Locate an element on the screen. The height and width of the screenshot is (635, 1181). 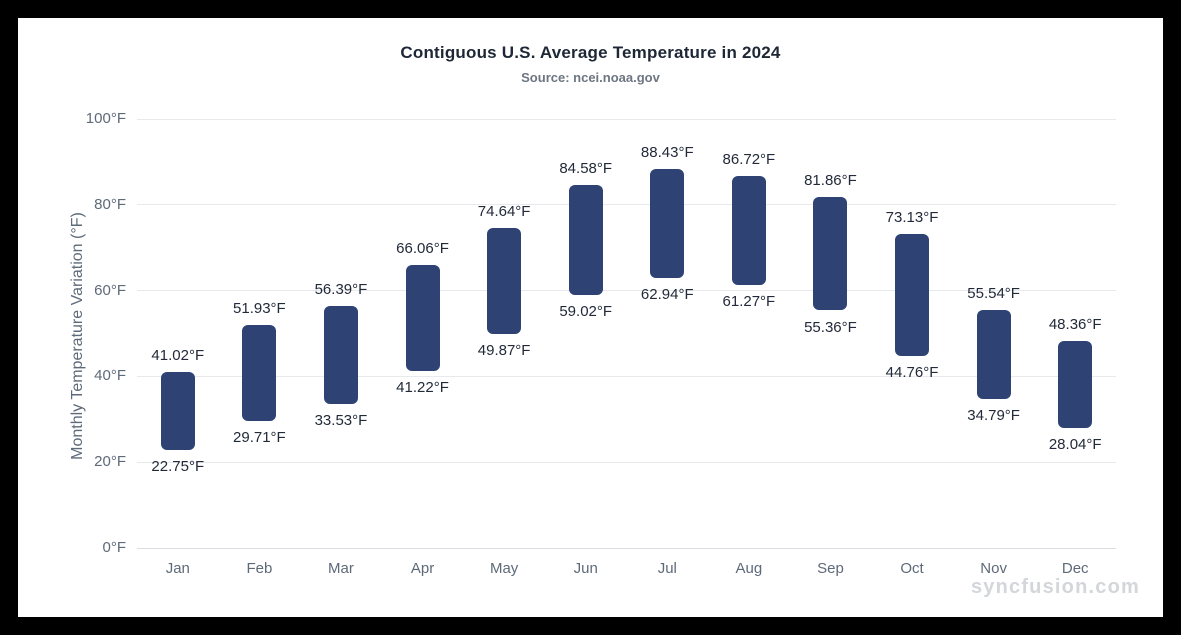
x-axis-label: Mar is located at coordinates (341, 568).